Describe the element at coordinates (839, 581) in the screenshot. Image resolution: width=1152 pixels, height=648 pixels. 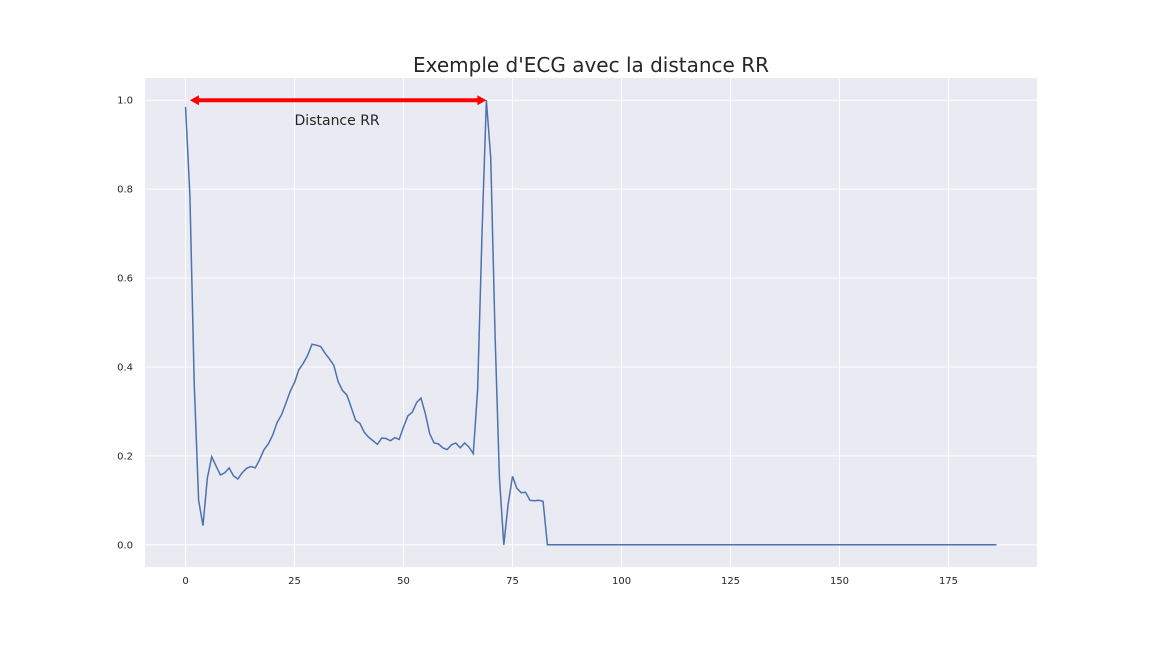
I see `x-tick-label: 150` at that location.